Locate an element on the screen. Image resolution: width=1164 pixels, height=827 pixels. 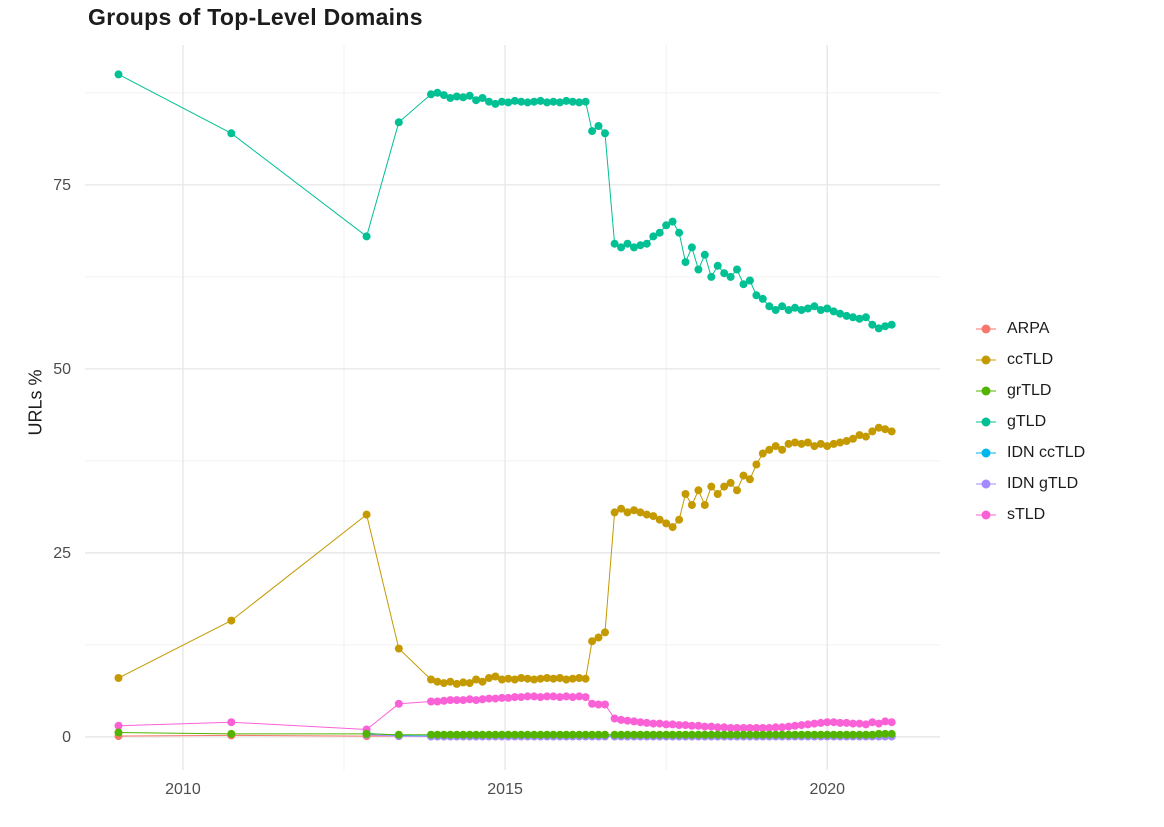
y-tick-label: 50 is located at coordinates (62, 369).